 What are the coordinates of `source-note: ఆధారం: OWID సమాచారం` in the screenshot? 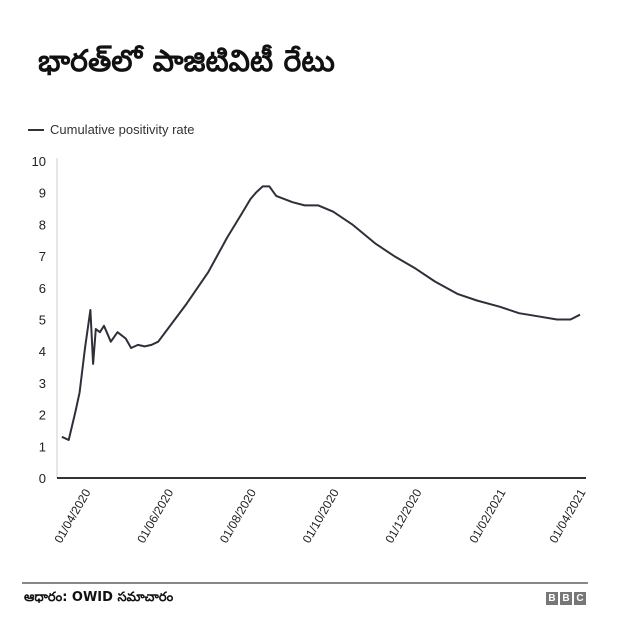 It's located at (99, 597).